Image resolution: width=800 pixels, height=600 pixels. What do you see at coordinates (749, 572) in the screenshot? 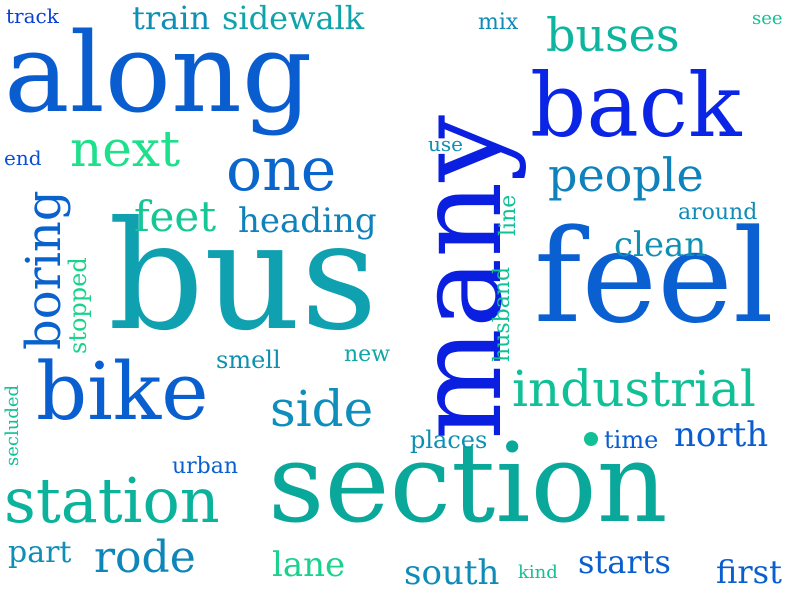
I see `word-first: first` at bounding box center [749, 572].